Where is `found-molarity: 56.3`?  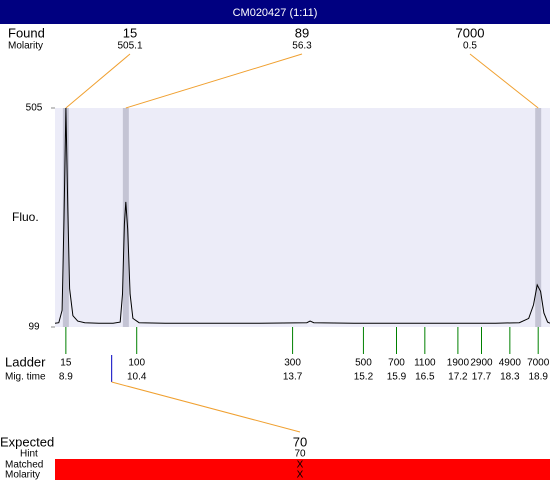 found-molarity: 56.3 is located at coordinates (302, 46).